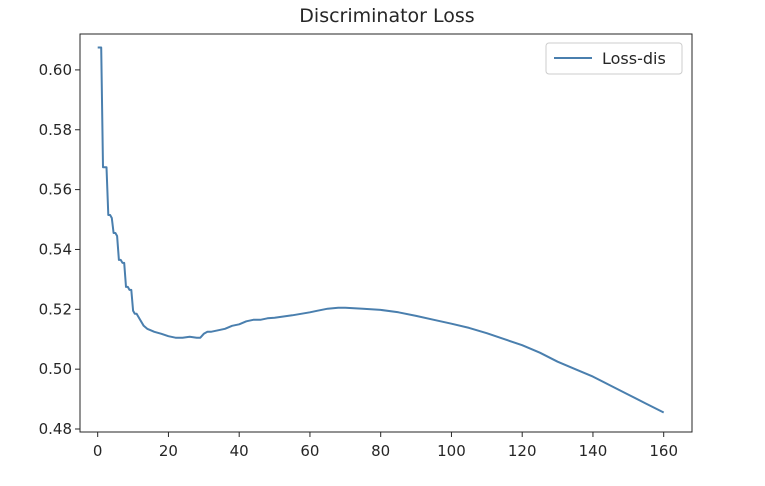  Describe the element at coordinates (55, 429) in the screenshot. I see `y-tick-label: 0.48` at that location.